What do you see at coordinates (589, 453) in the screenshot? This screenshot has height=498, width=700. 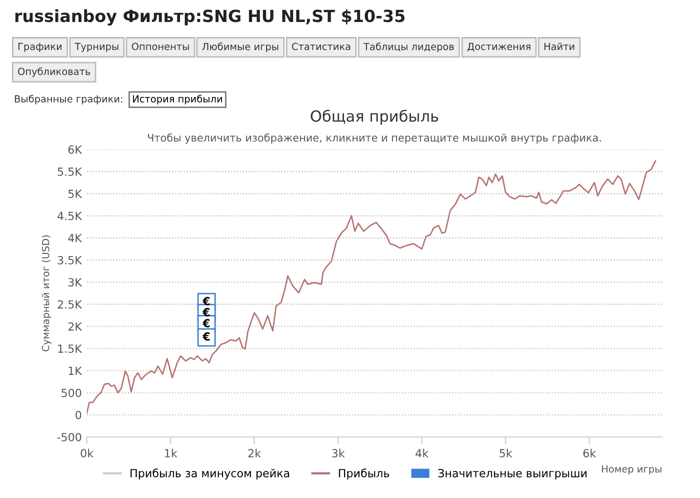 I see `x-tick-label: 6k` at bounding box center [589, 453].